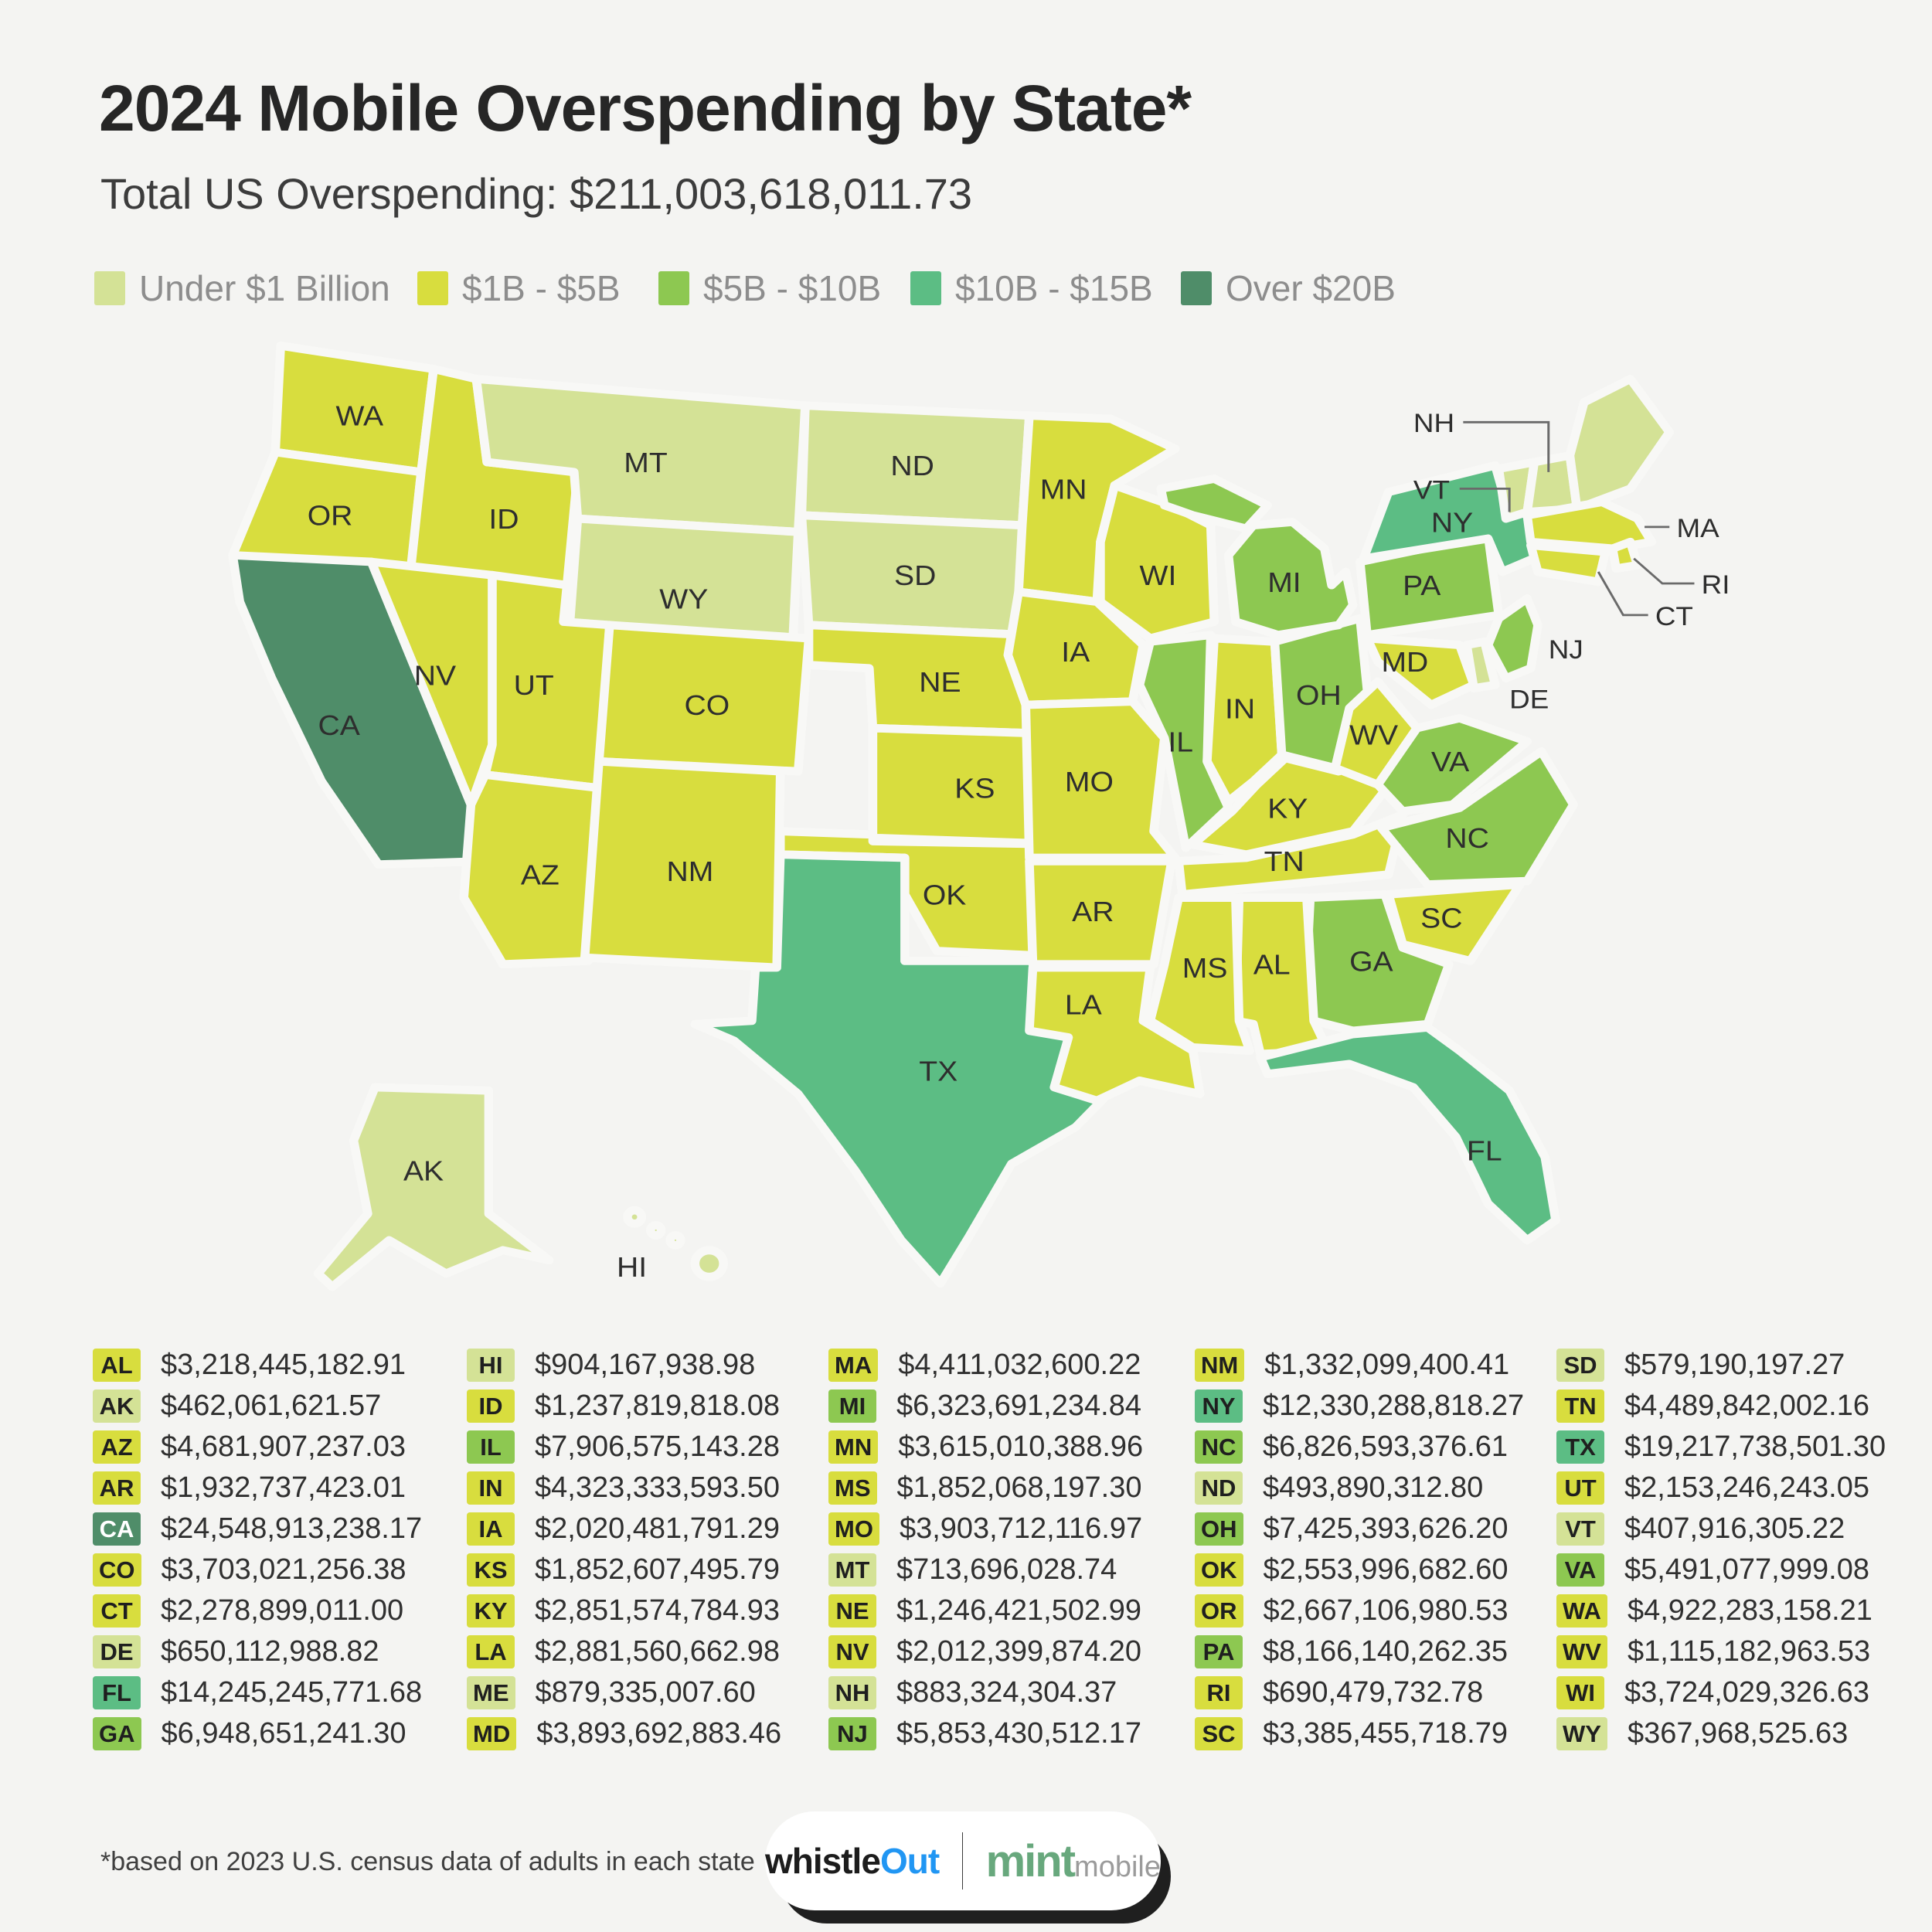  I want to click on state-value-SD: $579,190,197.27, so click(1735, 1365).